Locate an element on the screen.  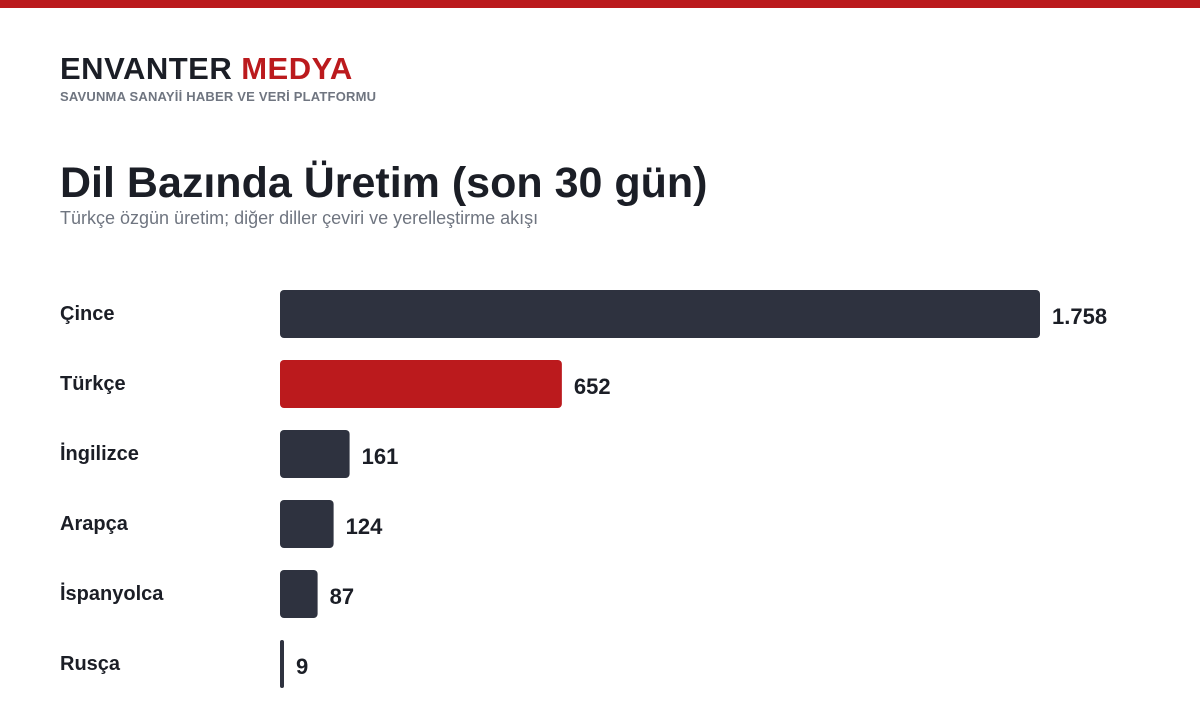
category-label: İspanyolca is located at coordinates (112, 593).